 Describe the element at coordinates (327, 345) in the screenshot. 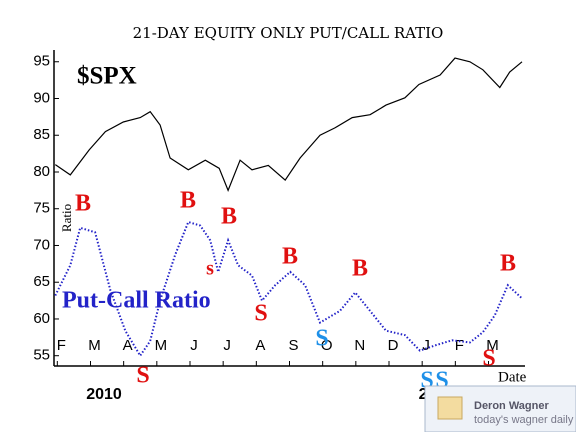

I see `x-tick-label: O` at that location.